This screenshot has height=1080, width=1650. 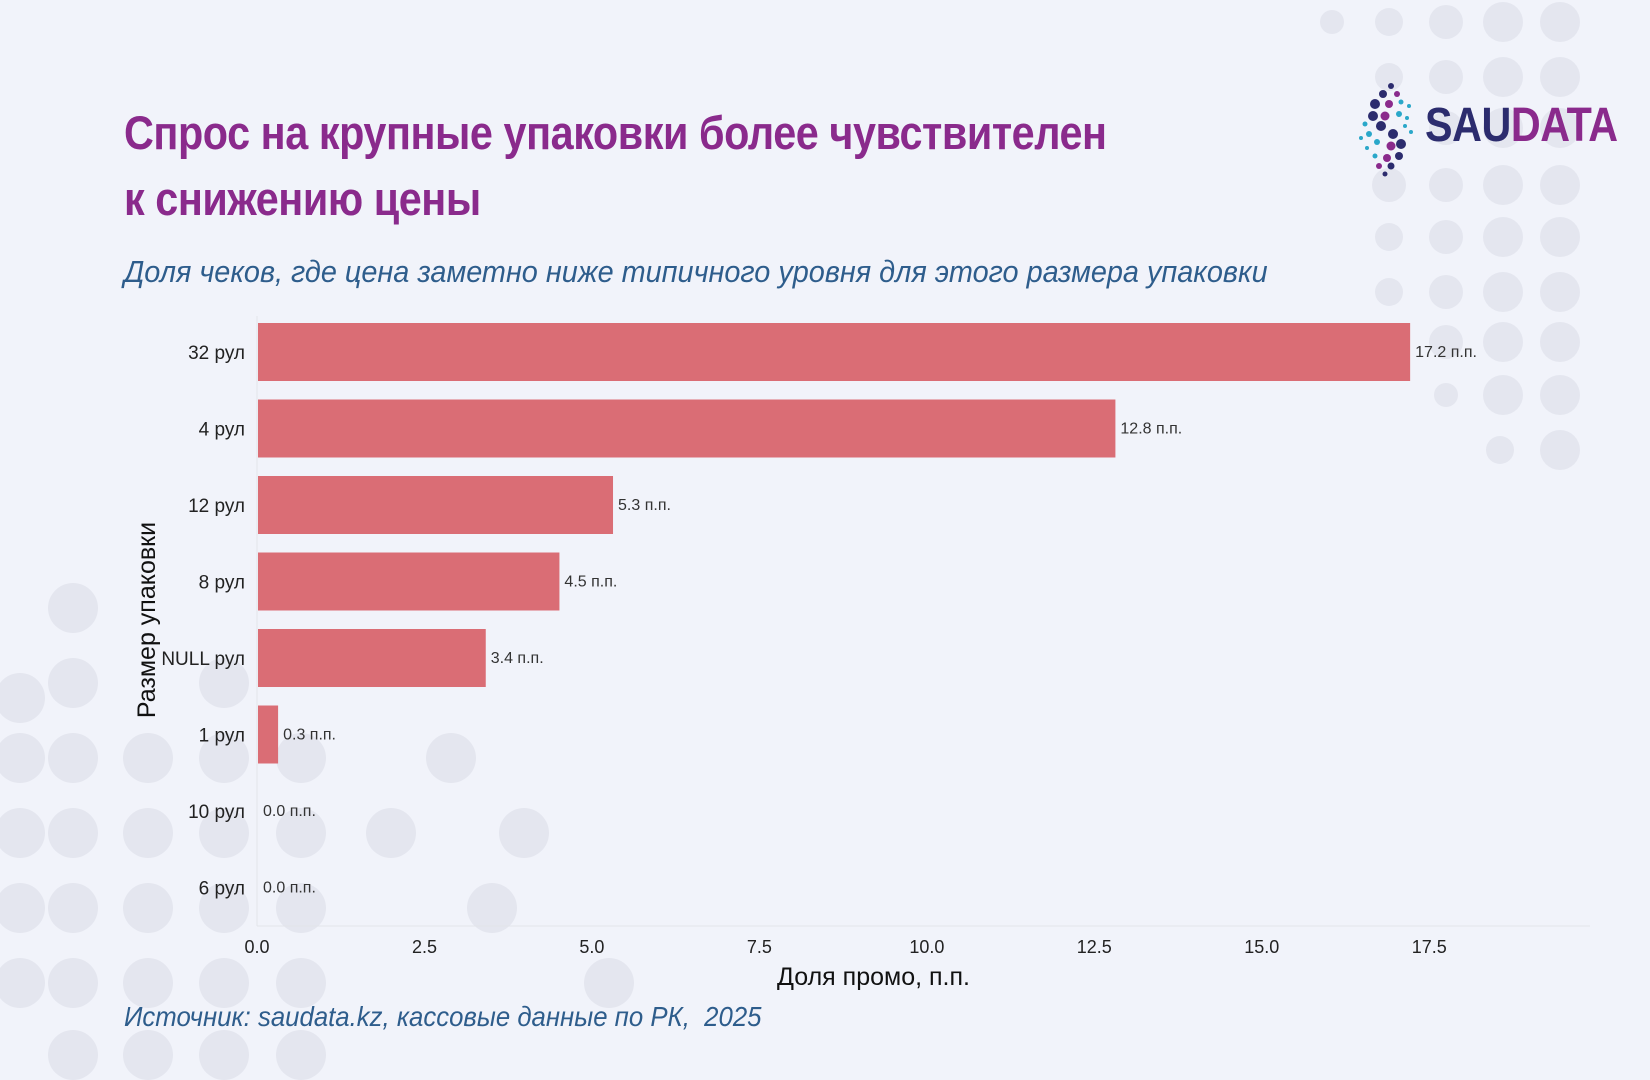 I want to click on category-label-7: 6 рул, so click(x=222, y=889).